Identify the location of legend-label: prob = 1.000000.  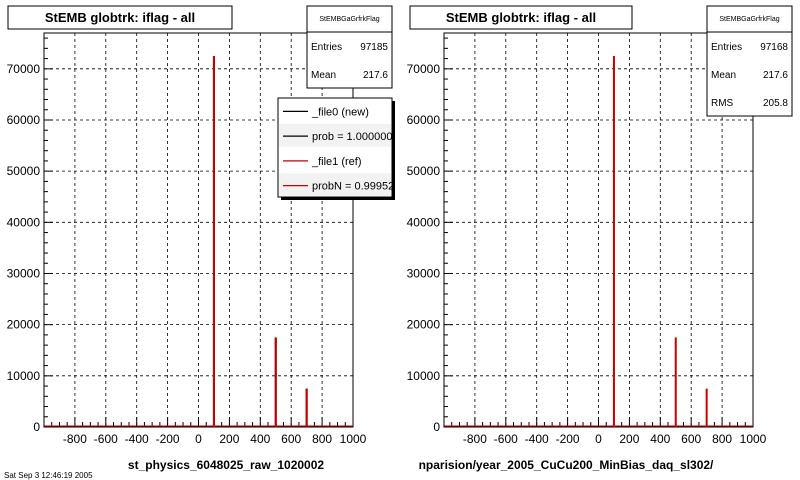
(352, 137).